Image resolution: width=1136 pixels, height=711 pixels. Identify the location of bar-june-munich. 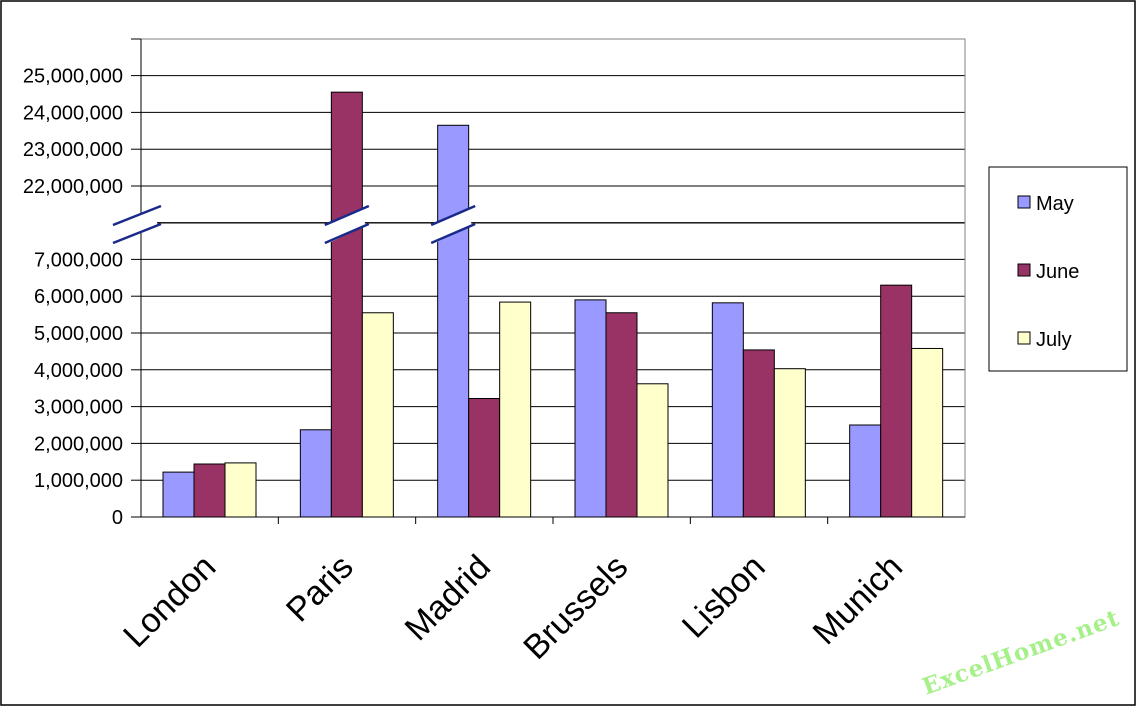
(896, 401).